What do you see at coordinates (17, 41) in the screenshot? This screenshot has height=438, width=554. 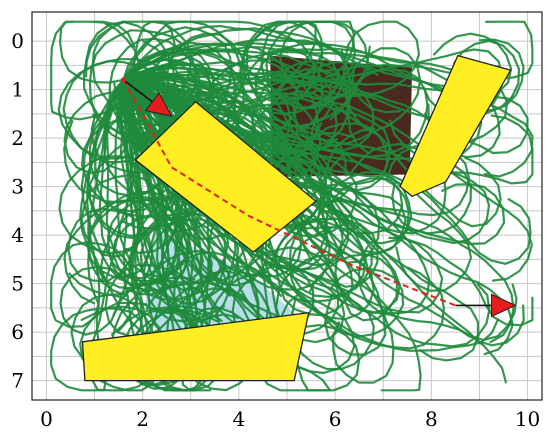 I see `y-tick-label: 0` at bounding box center [17, 41].